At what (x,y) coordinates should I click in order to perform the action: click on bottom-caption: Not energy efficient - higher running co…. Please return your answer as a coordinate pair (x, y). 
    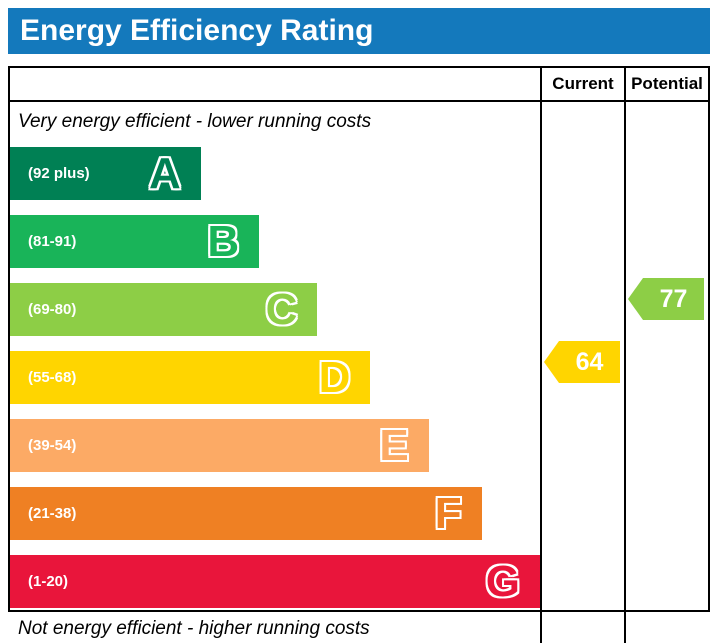
    Looking at the image, I should click on (194, 628).